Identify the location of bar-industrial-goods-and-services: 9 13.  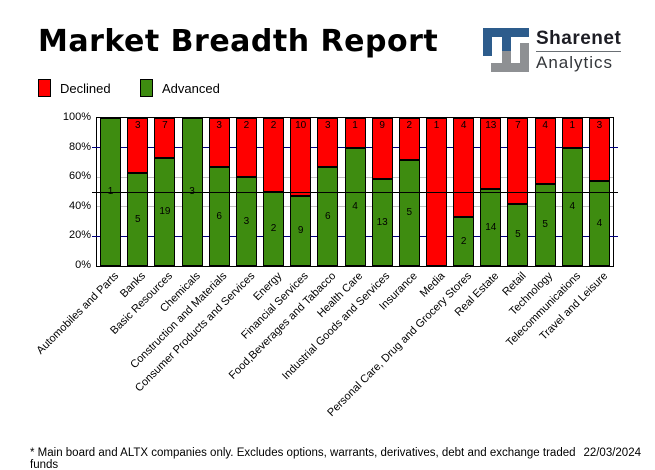
(382, 192).